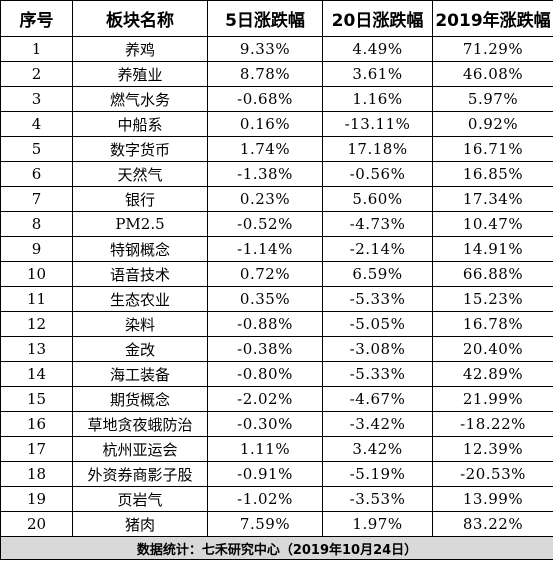  I want to click on table-row: 1 养鸡 9.33% 4.49% 71.29%, so click(276, 49).